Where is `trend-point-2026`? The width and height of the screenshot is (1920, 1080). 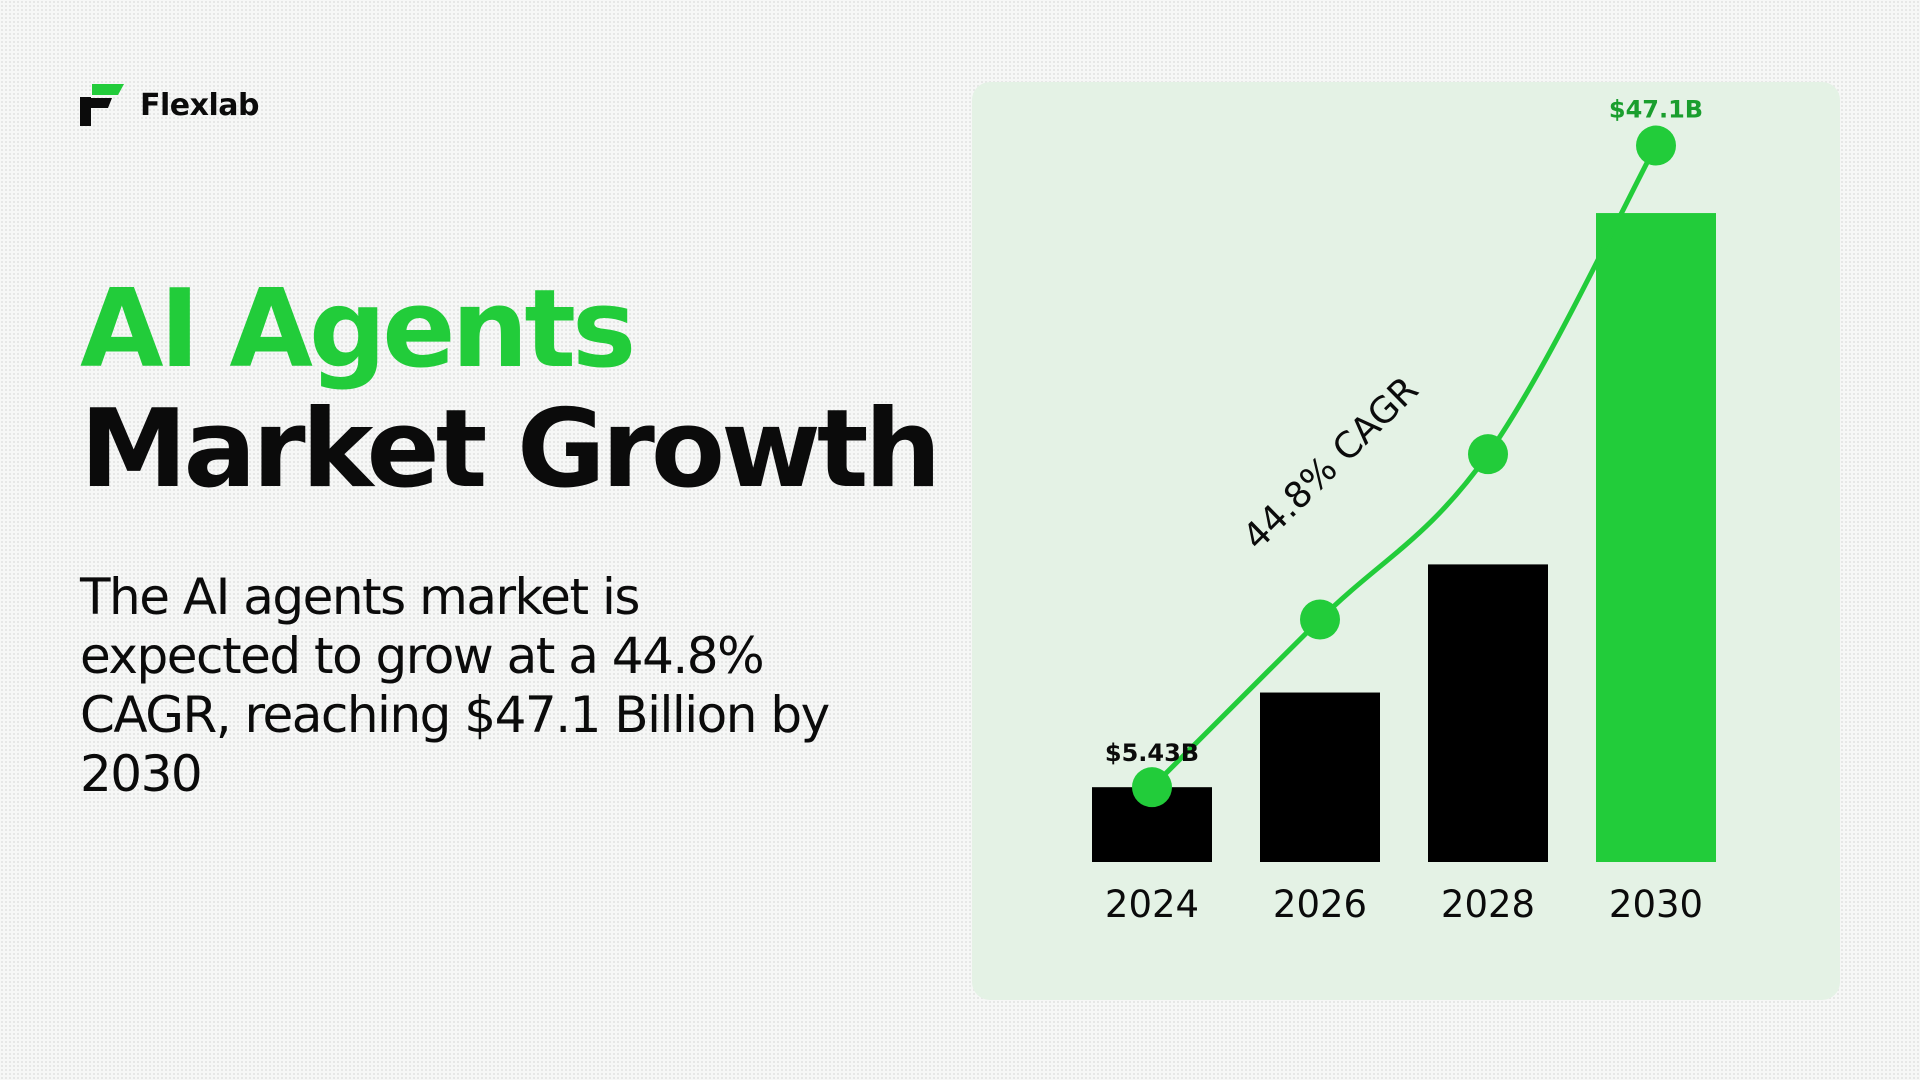
trend-point-2026 is located at coordinates (1320, 619).